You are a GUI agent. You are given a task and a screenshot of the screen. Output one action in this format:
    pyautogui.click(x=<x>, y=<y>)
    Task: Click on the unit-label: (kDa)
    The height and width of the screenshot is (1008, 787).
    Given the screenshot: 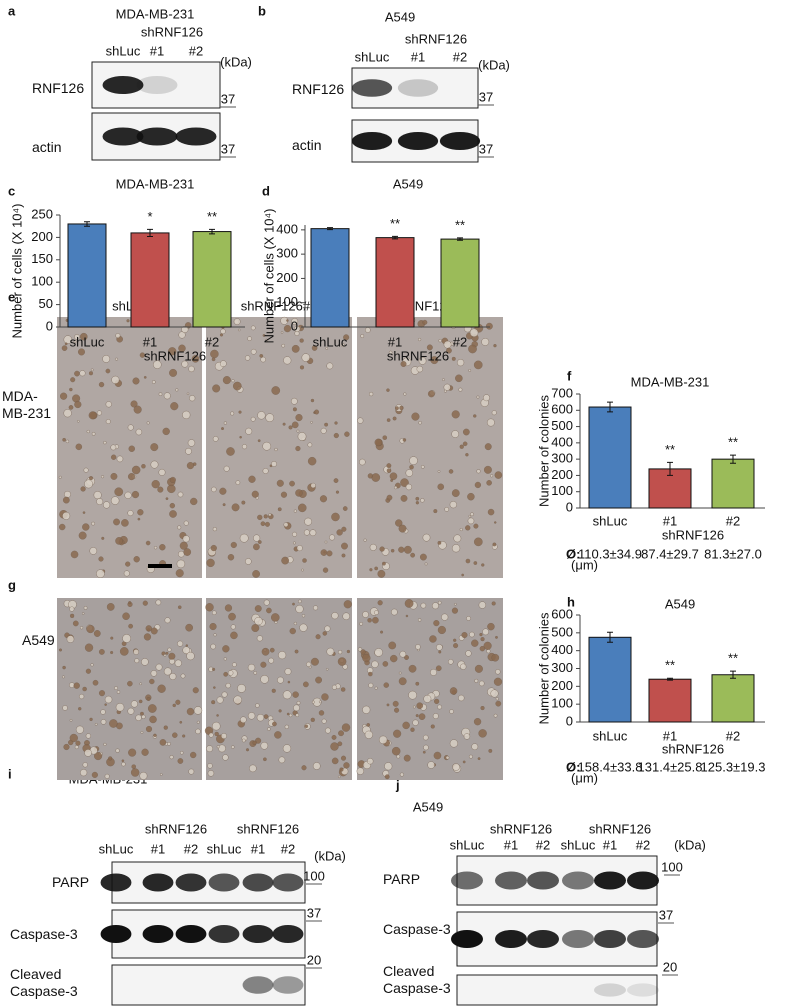 What is the action you would take?
    pyautogui.click(x=690, y=844)
    